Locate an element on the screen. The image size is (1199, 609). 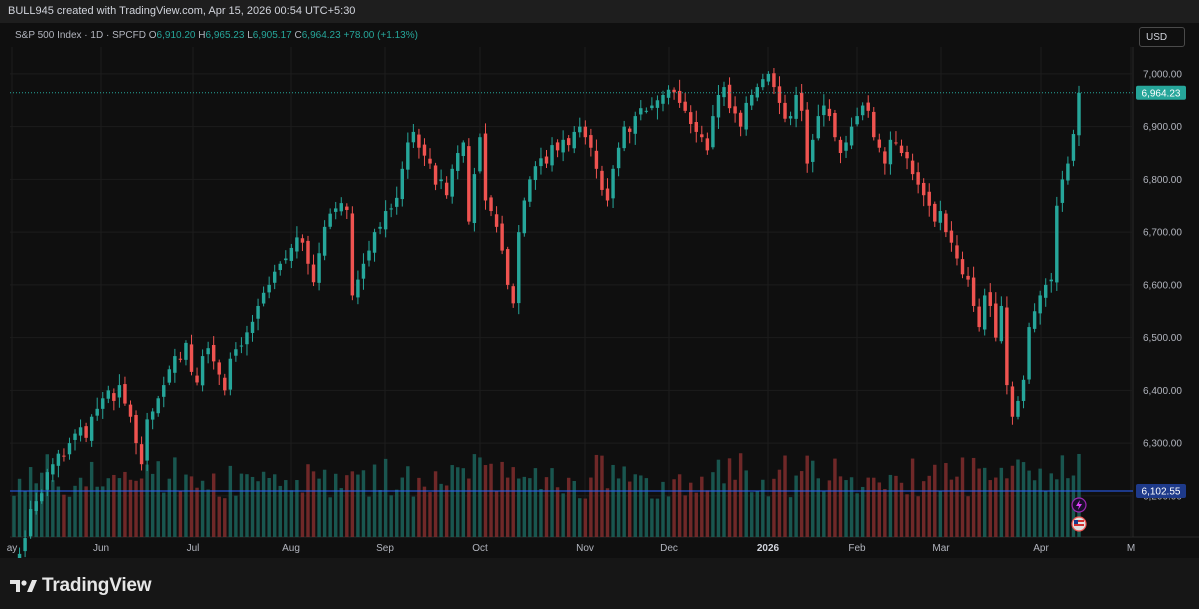
tradingview-logo: TradingView is located at coordinates (81, 586).